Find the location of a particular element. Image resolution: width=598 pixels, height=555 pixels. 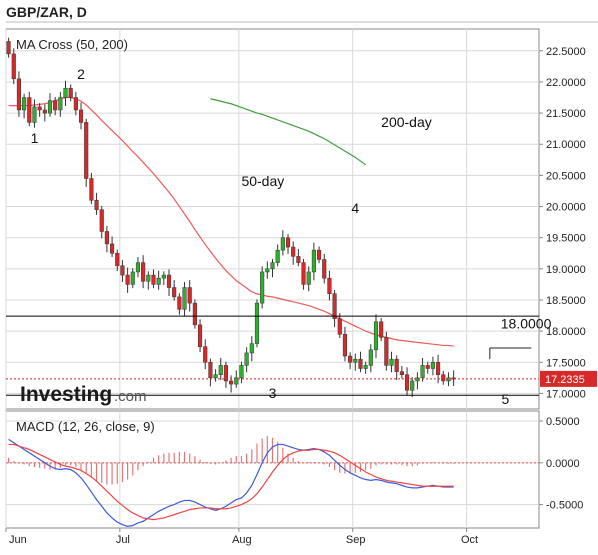

price-legend: MA Cross (50, 200) is located at coordinates (72, 44).